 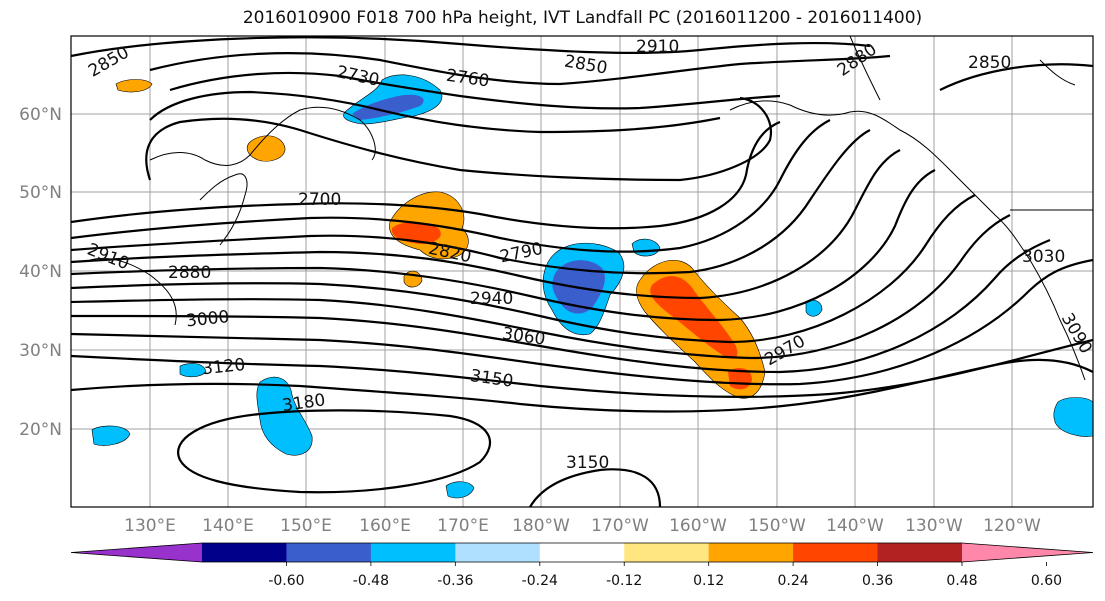 What do you see at coordinates (491, 299) in the screenshot?
I see `contour-label: 2940` at bounding box center [491, 299].